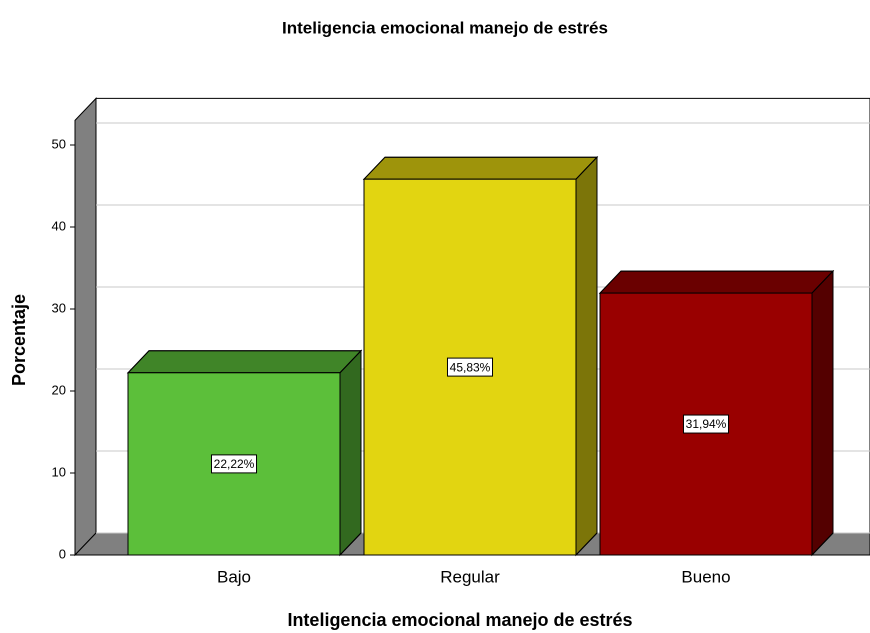  I want to click on x-tick-label: Bueno, so click(705, 576).